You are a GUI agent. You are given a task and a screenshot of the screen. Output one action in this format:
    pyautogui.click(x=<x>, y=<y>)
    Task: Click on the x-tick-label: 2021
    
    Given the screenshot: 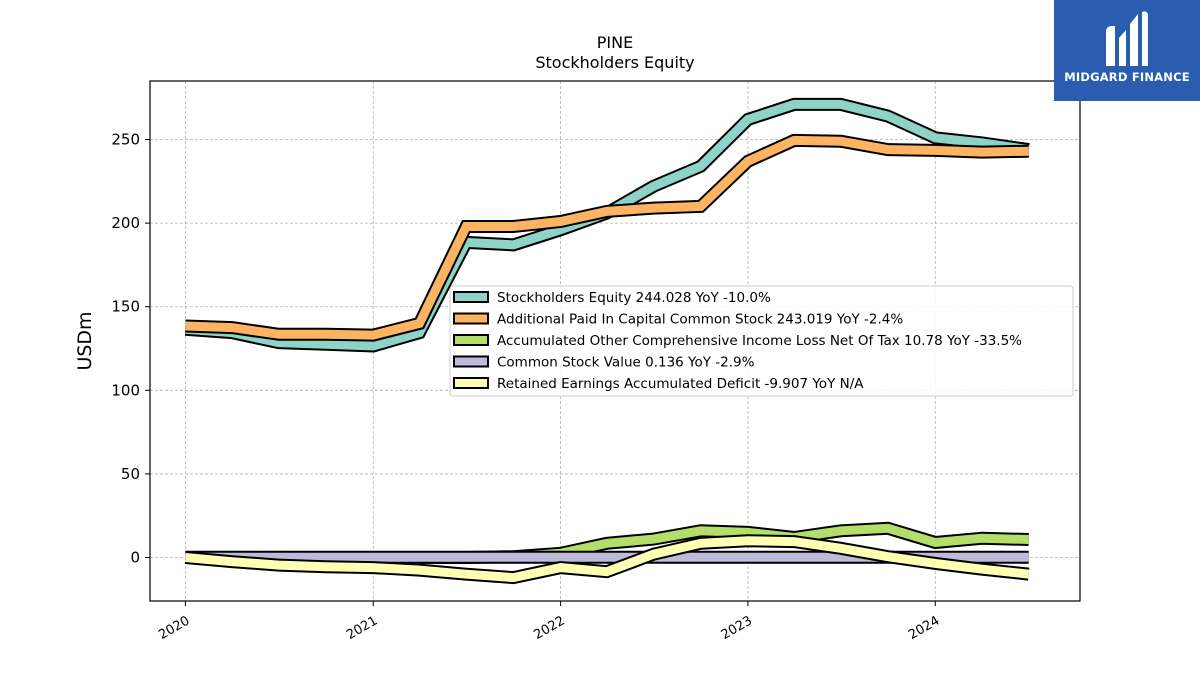 What is the action you would take?
    pyautogui.click(x=362, y=628)
    